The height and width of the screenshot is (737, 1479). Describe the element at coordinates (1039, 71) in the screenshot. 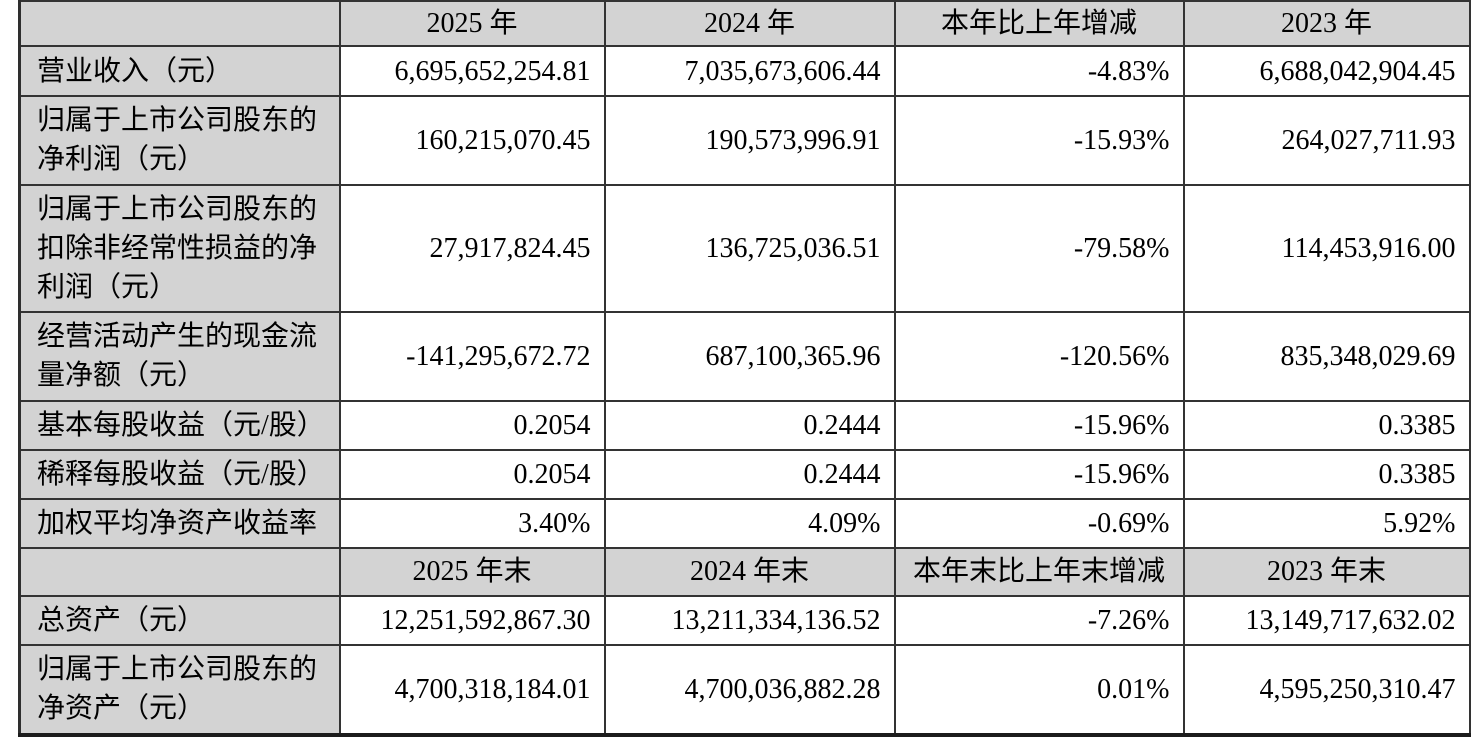

I see `value-change: -4.83%` at that location.